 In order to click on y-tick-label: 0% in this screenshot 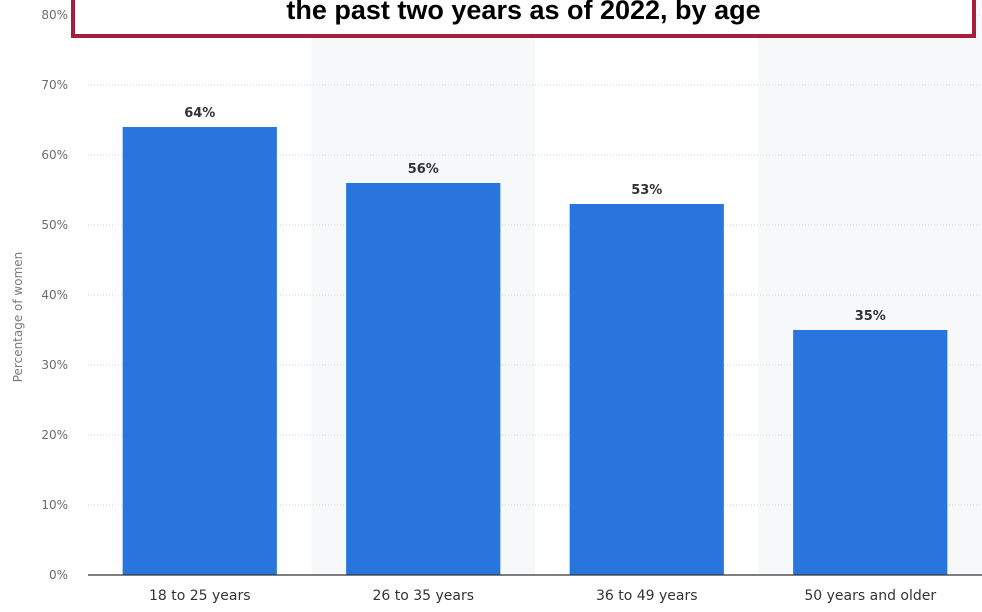, I will do `click(58, 575)`.